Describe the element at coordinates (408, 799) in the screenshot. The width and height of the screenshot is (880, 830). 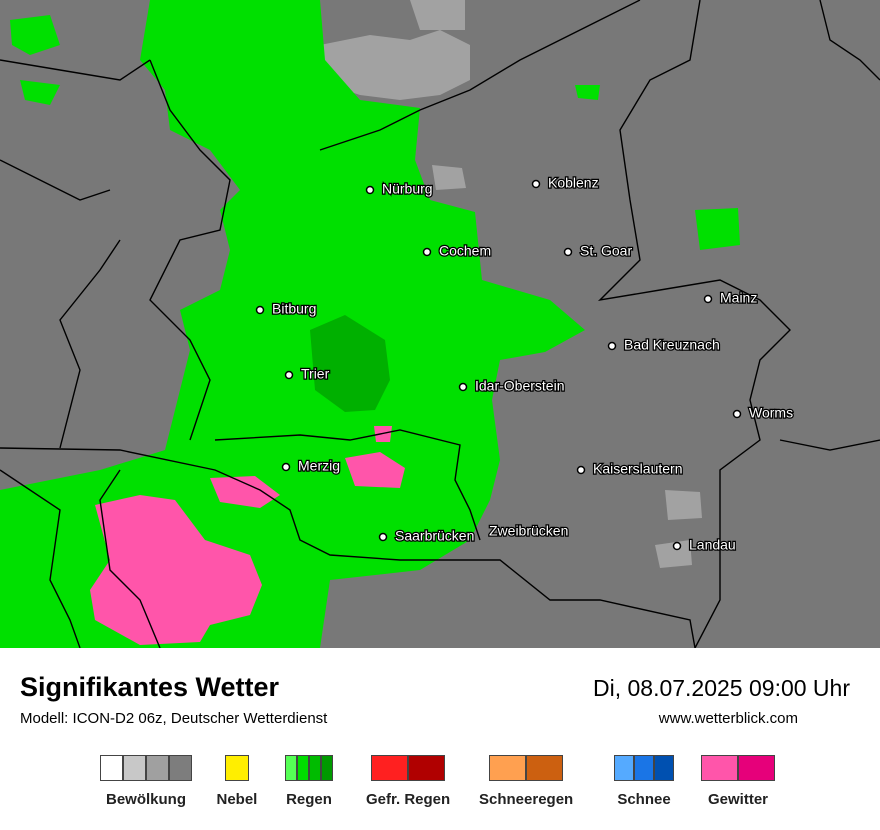
I see `legend-label: Gefr. Regen` at that location.